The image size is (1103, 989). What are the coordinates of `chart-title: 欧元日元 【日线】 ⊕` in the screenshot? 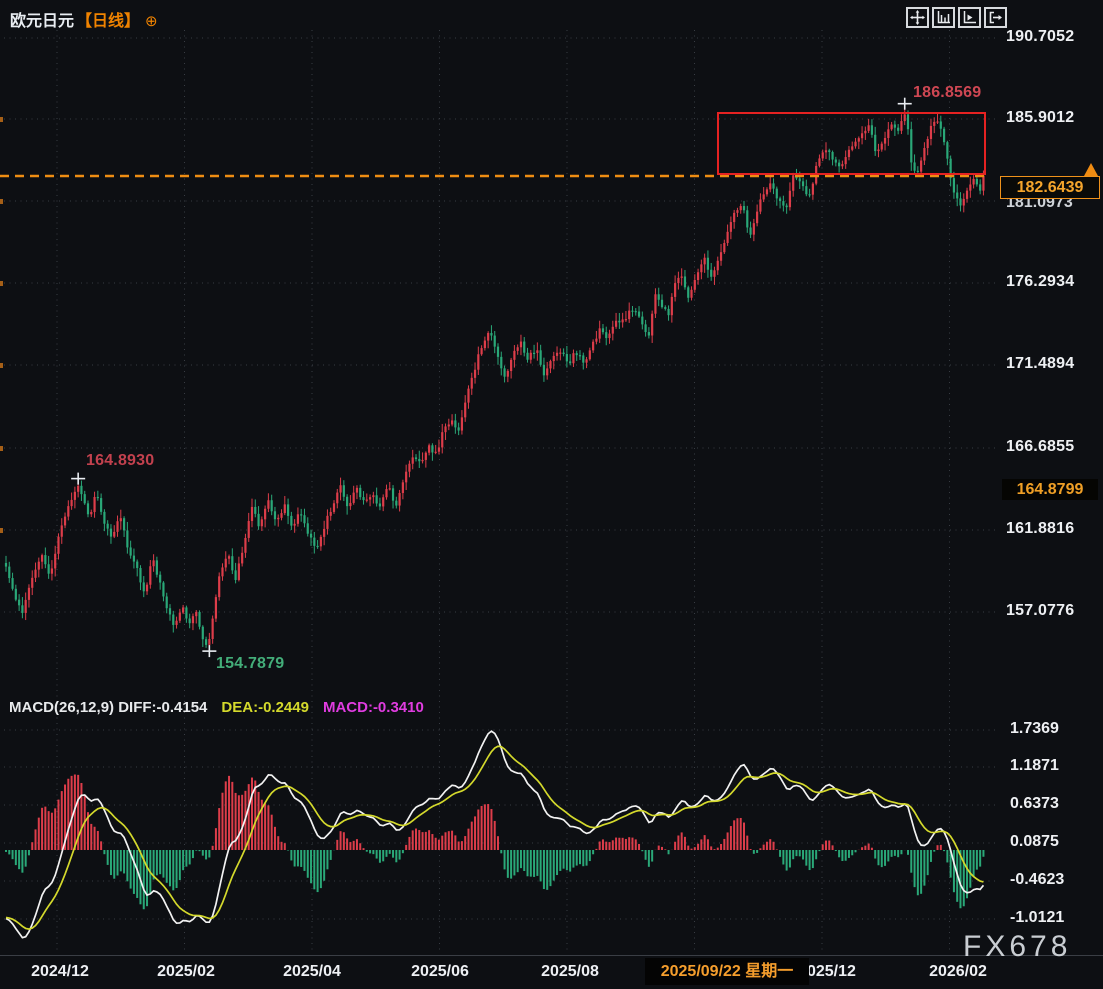 It's located at (84, 19).